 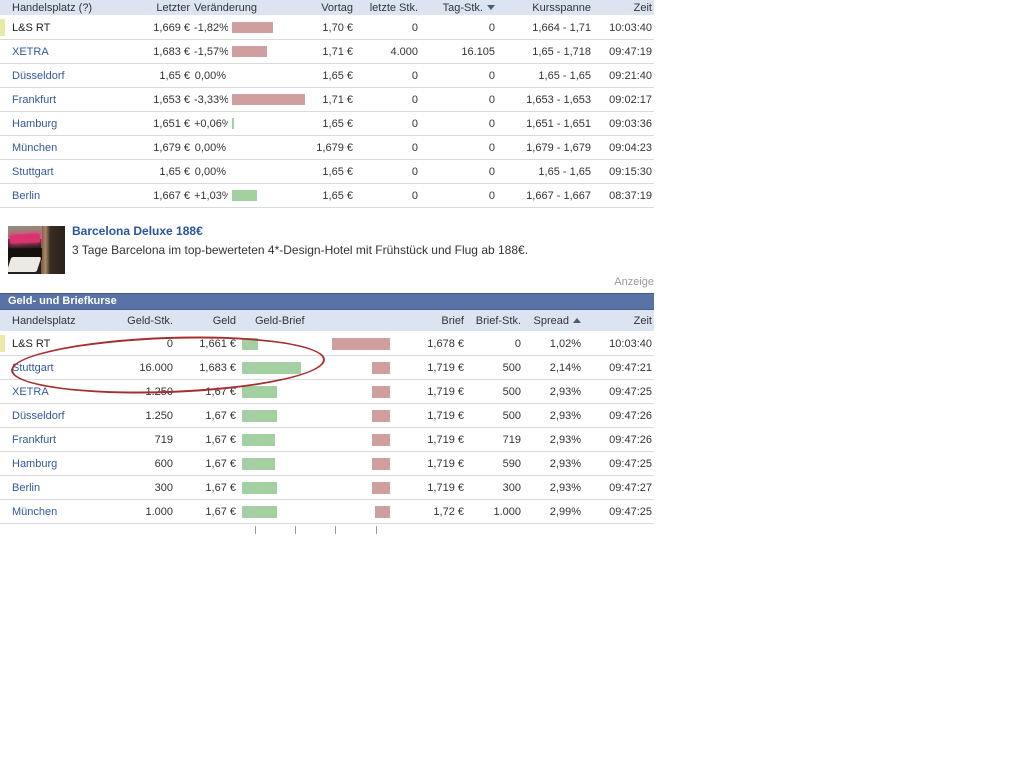 I want to click on ad-title-link: Barcelona Deluxe 188€, so click(x=137, y=231).